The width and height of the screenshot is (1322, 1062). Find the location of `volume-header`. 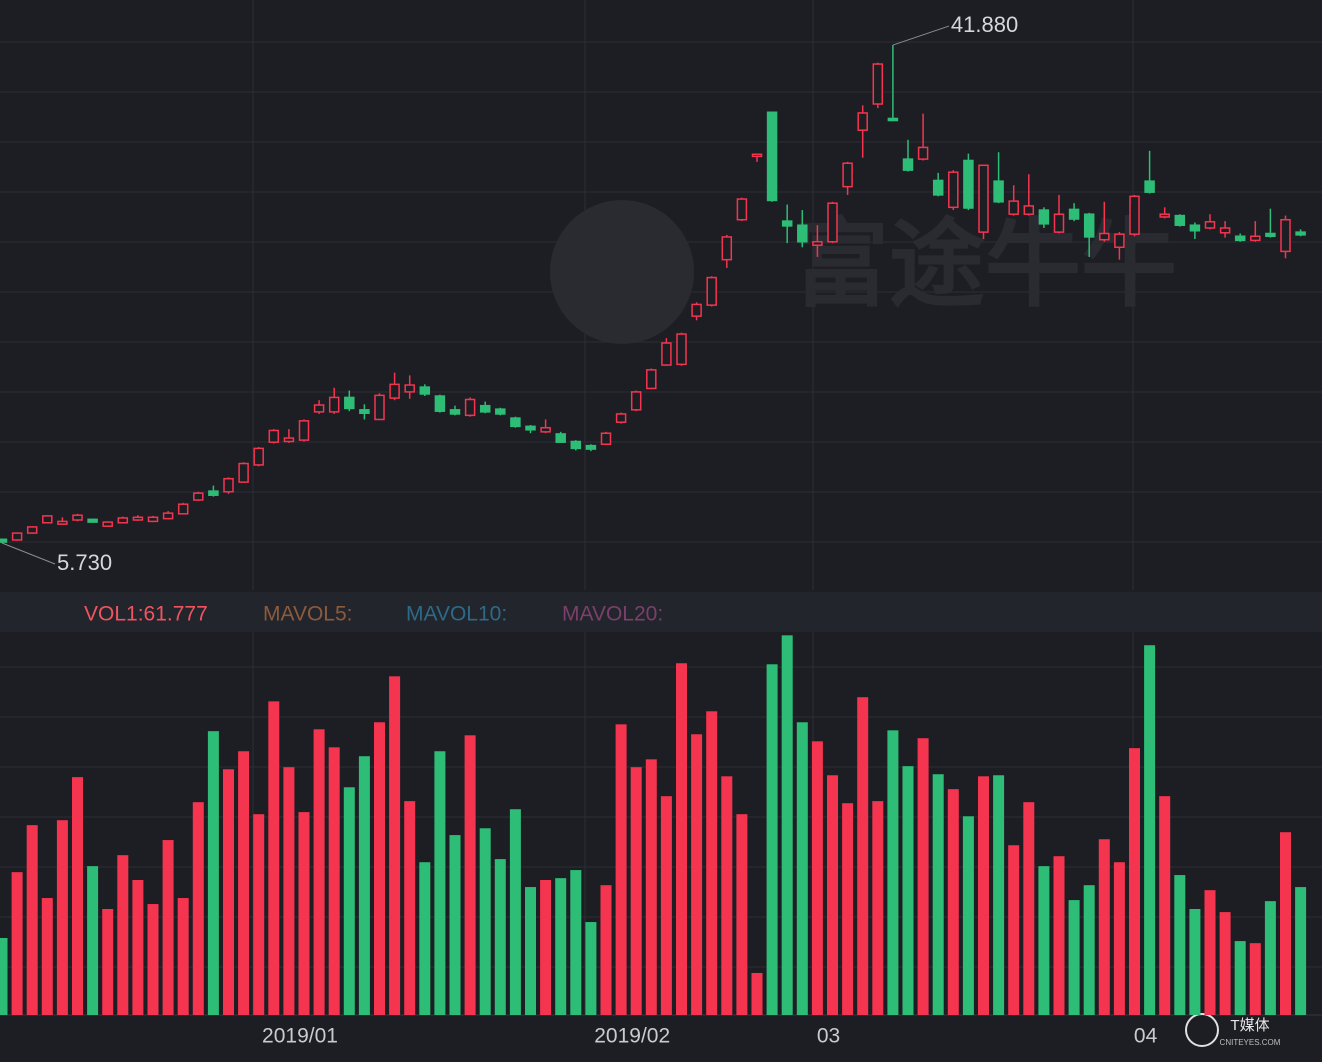

volume-header is located at coordinates (661, 612).